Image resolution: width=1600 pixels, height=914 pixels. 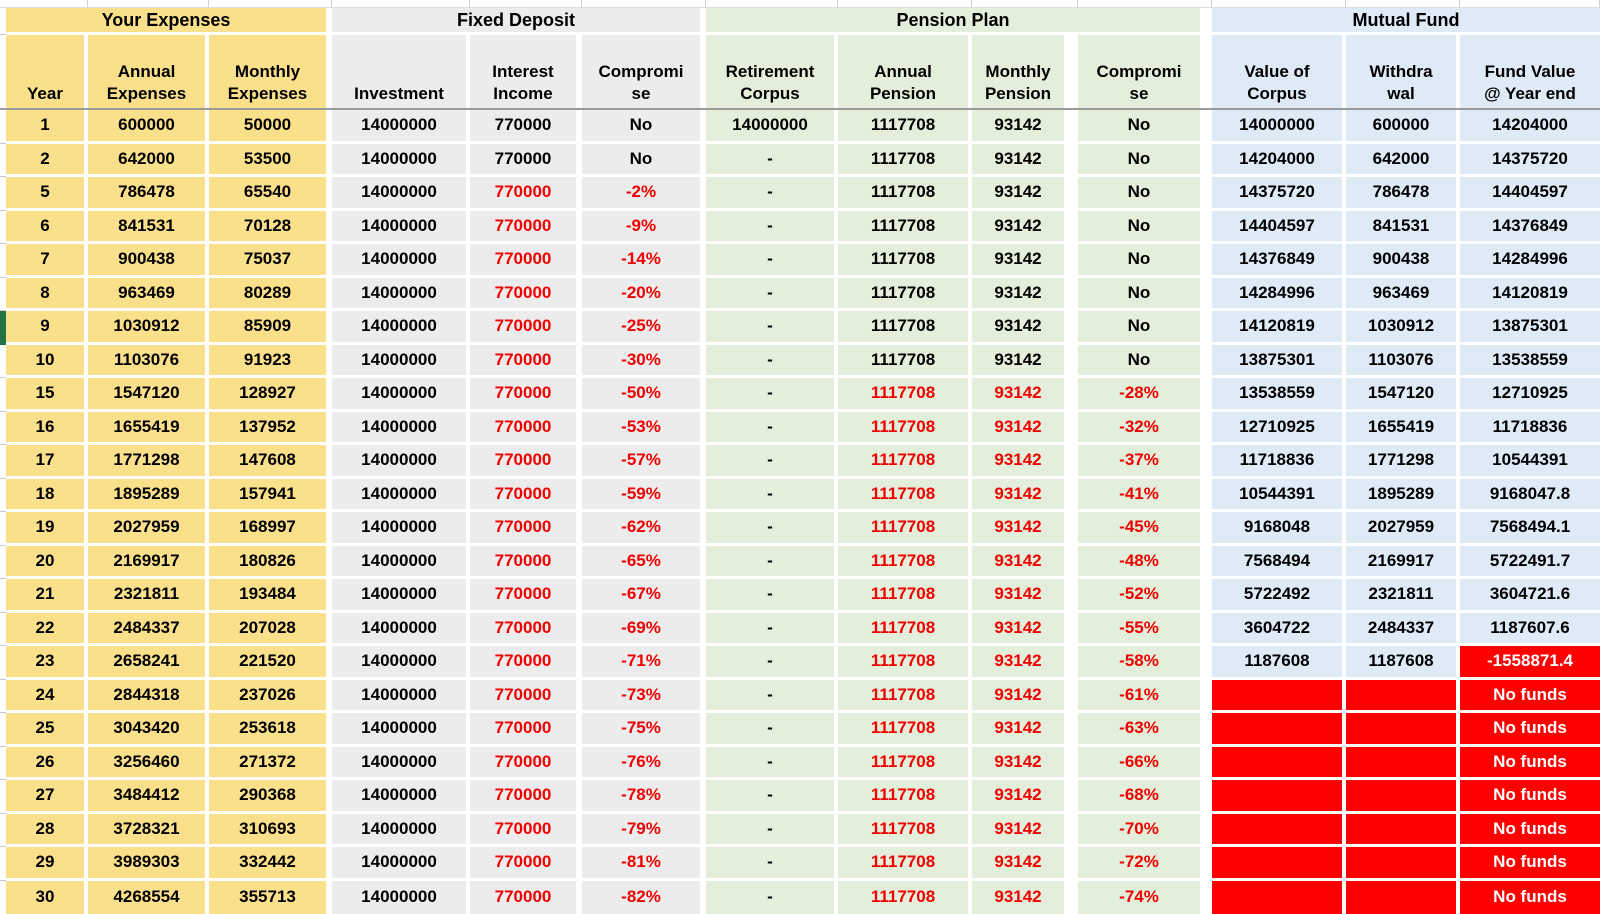 I want to click on cell-pension-compromise: No, so click(x=1145, y=328).